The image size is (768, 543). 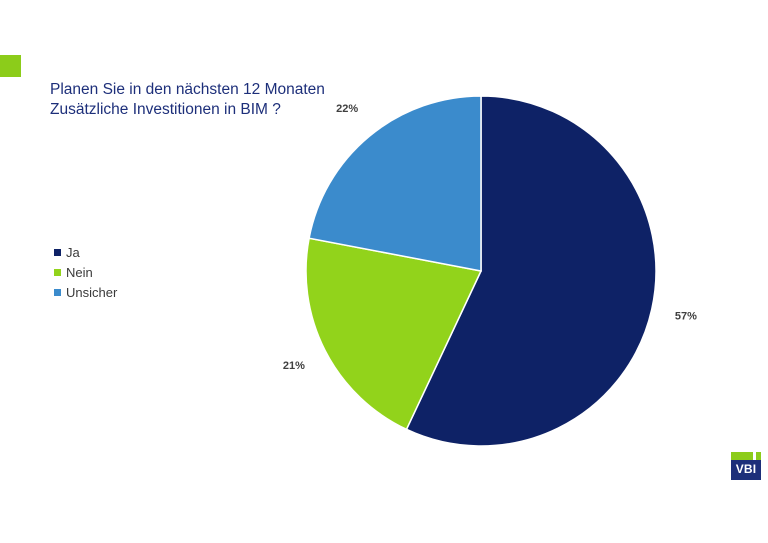 What do you see at coordinates (347, 109) in the screenshot?
I see `data-label-unsicher: 22%` at bounding box center [347, 109].